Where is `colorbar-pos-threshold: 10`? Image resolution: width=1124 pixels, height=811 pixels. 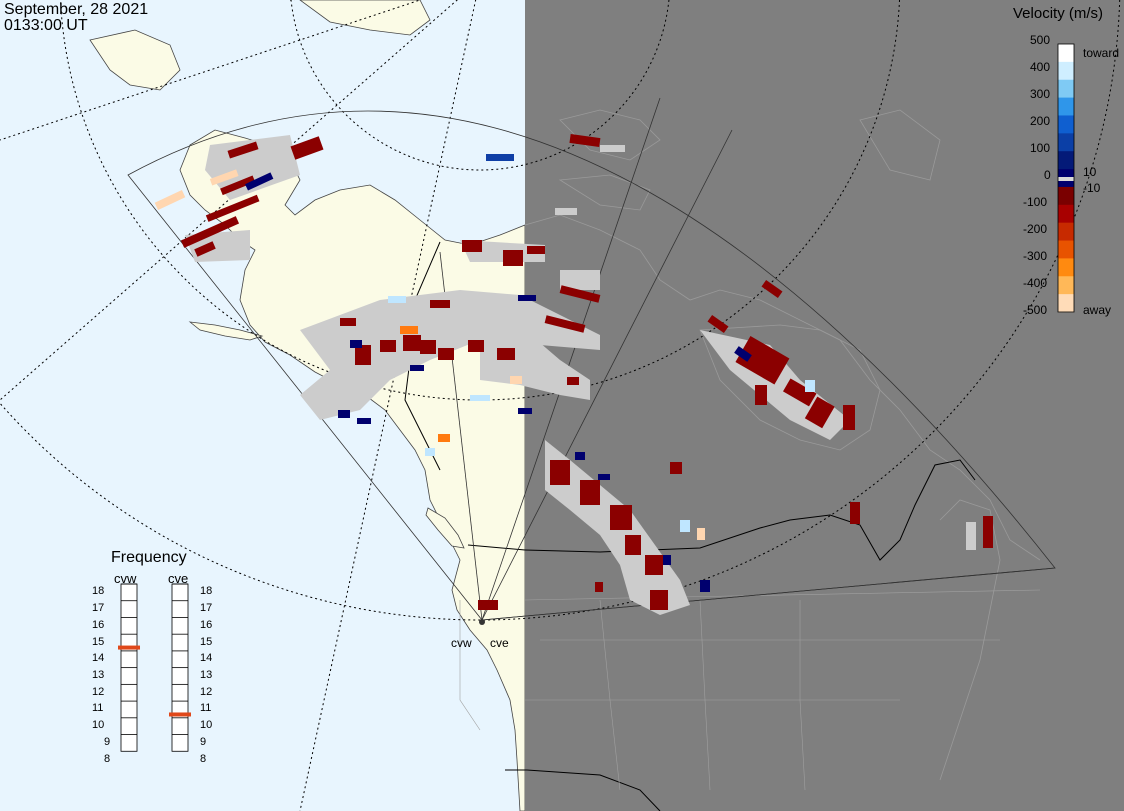
colorbar-pos-threshold: 10 is located at coordinates (1090, 172).